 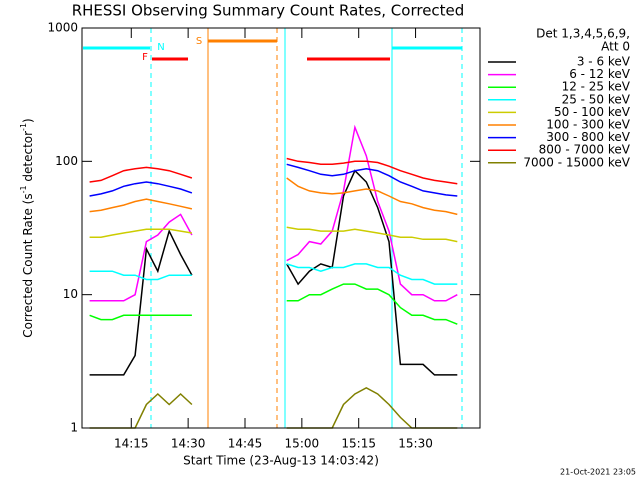 What do you see at coordinates (604, 62) in the screenshot?
I see `legend-label: 3 - 6 keV` at bounding box center [604, 62].